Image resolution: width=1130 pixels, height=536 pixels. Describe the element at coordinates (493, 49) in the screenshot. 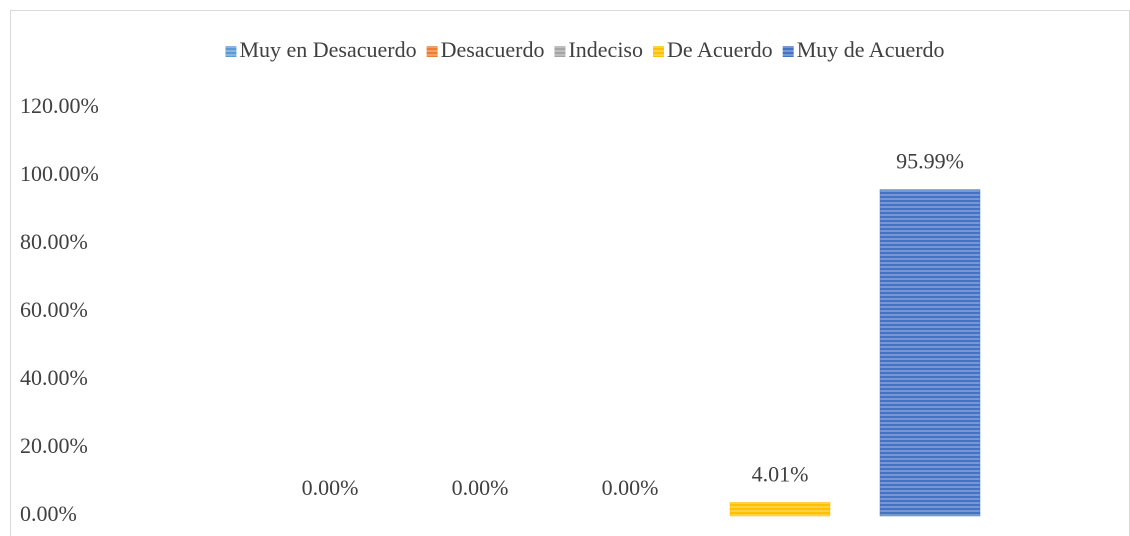

I see `legend-label: Desacuerdo` at that location.